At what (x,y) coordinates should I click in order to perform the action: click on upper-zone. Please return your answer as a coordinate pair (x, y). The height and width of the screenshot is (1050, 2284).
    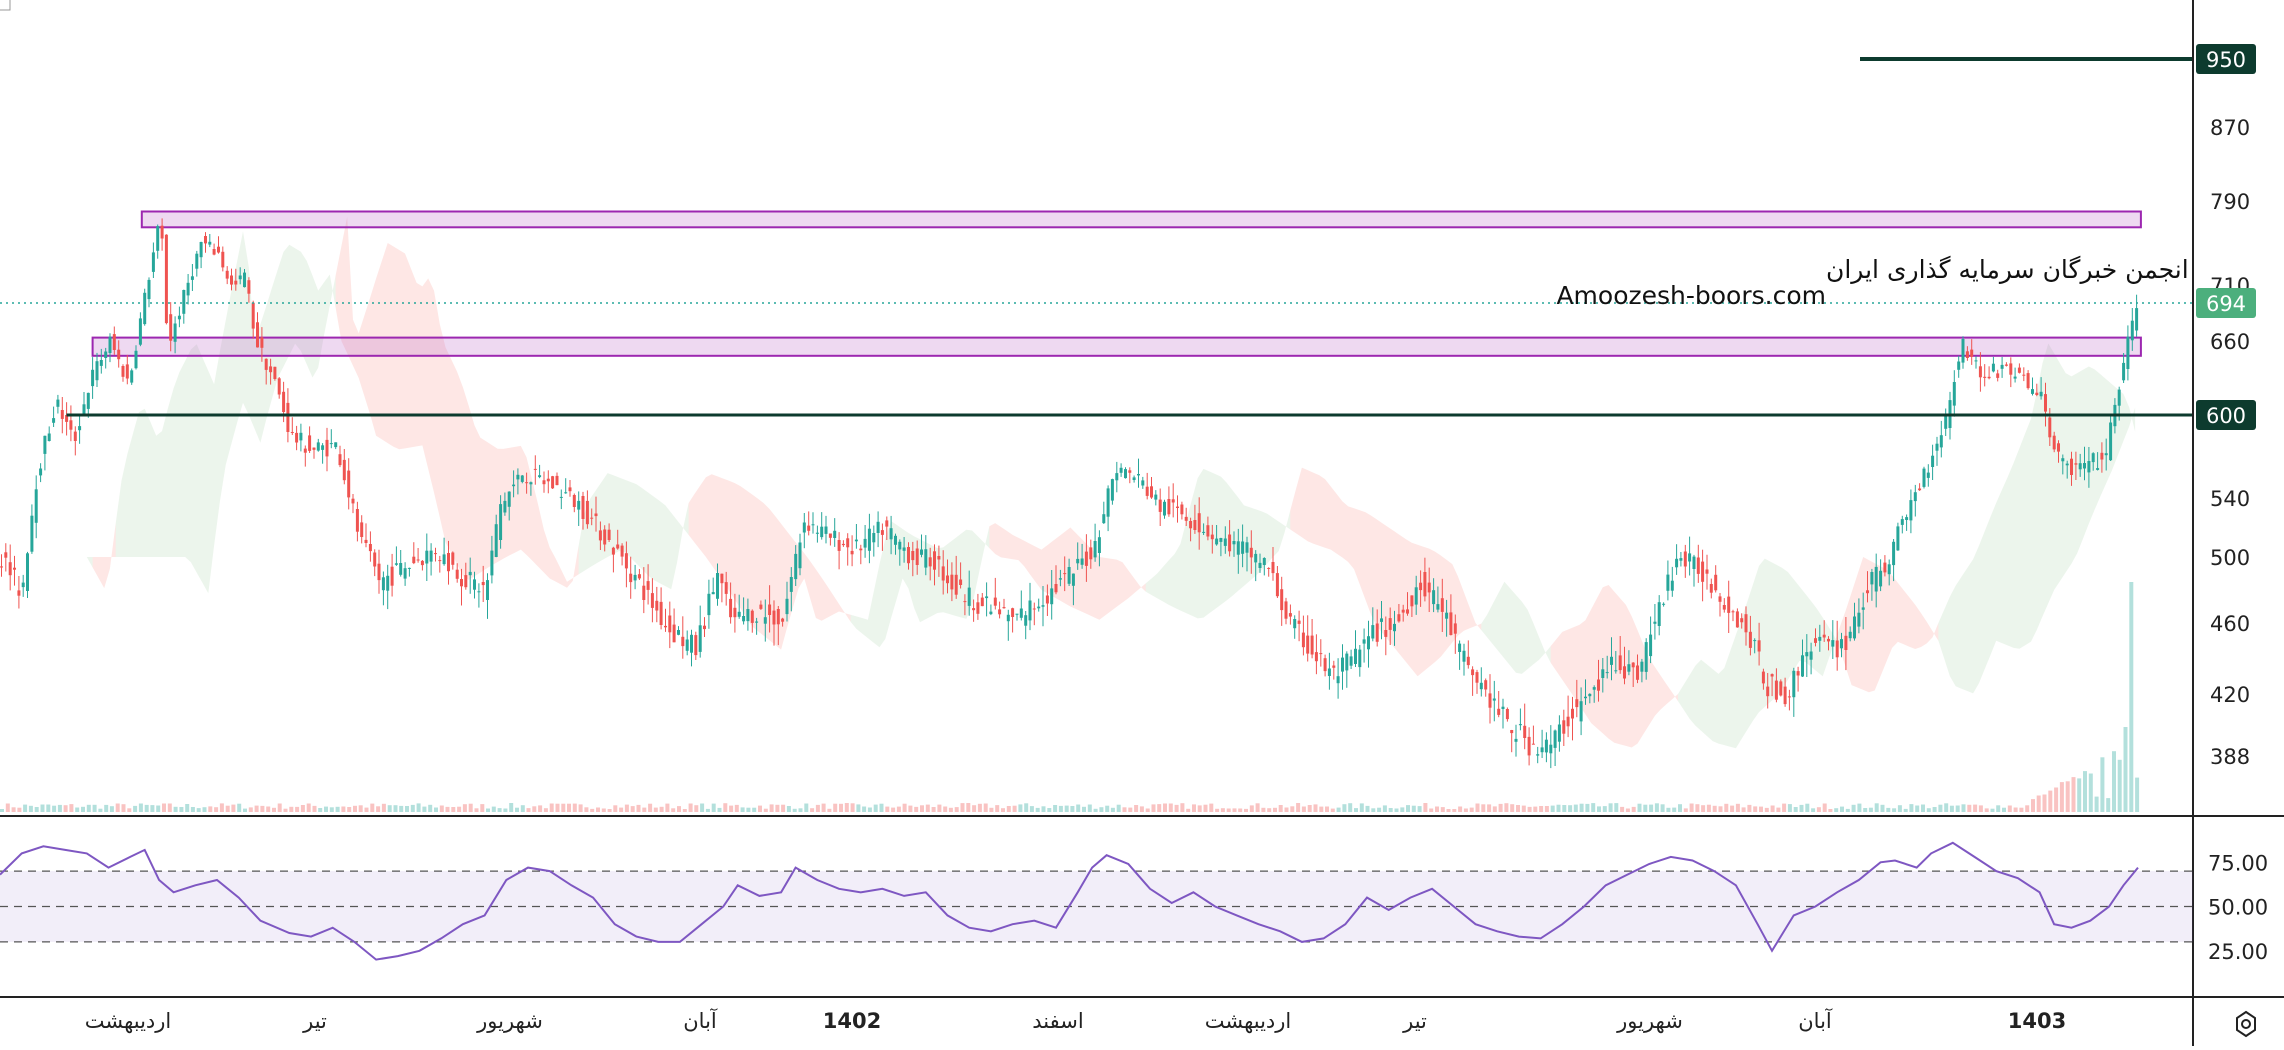
    Looking at the image, I should click on (1141, 219).